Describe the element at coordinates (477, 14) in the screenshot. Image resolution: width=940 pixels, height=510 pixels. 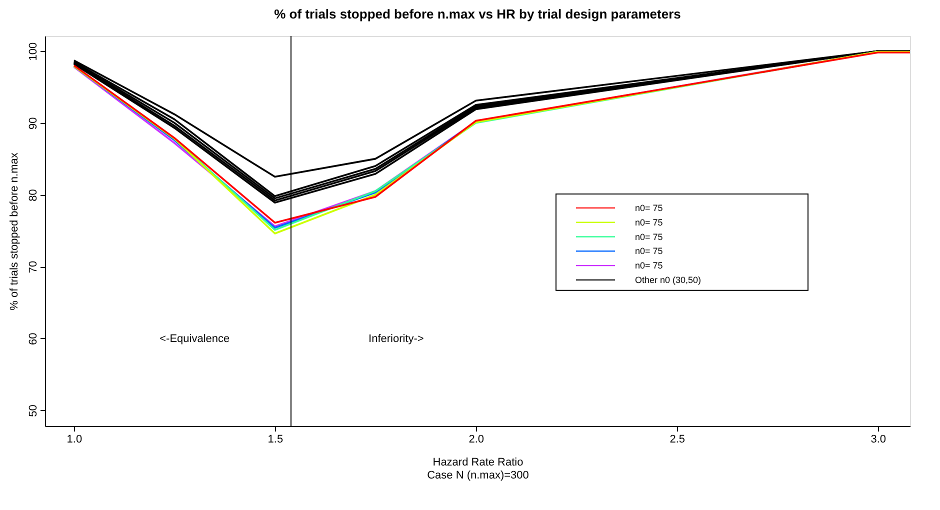
I see `chart-title: % of trials stopped before n.max vs HR by trial design parameters` at that location.